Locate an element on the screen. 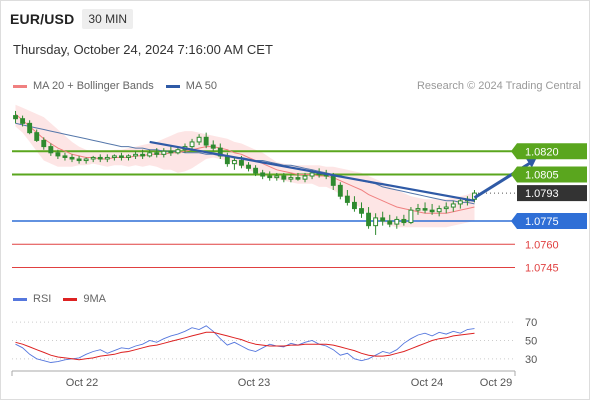 The width and height of the screenshot is (590, 400). ma20-swatch is located at coordinates (20, 86).